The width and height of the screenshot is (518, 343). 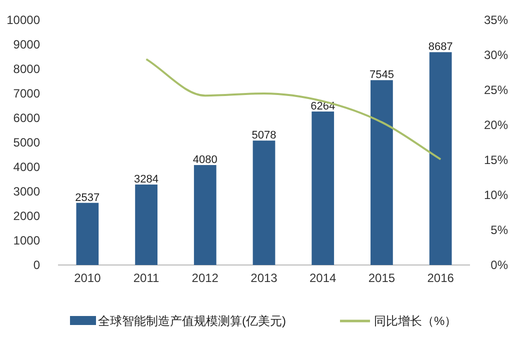 What do you see at coordinates (264, 136) in the screenshot?
I see `data-label: 5078` at bounding box center [264, 136].